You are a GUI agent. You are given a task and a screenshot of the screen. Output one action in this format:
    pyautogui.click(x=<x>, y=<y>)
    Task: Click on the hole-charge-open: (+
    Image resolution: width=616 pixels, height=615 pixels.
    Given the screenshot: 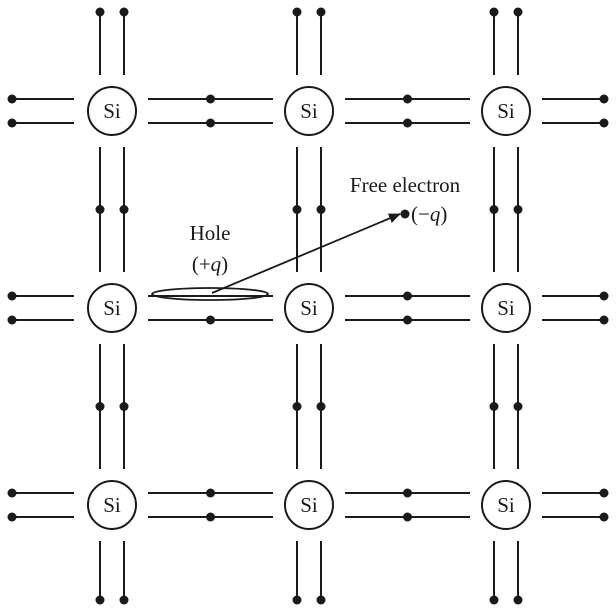 What is the action you would take?
    pyautogui.click(x=201, y=264)
    